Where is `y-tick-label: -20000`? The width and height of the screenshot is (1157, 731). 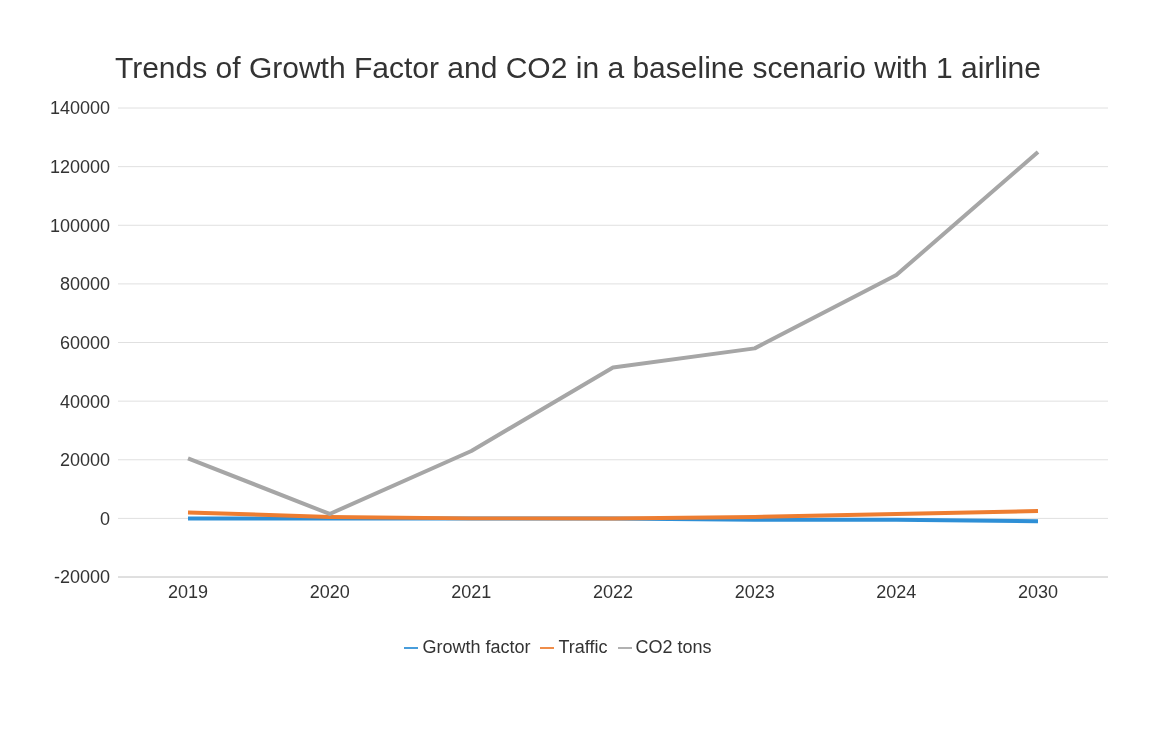 y-tick-label: -20000 is located at coordinates (81, 577).